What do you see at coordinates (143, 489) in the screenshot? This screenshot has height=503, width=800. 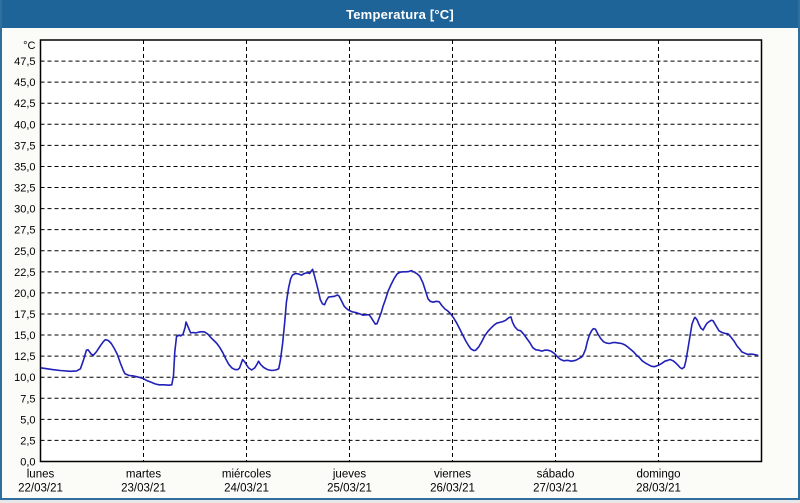 I see `x-date-label: 23/03/21` at bounding box center [143, 489].